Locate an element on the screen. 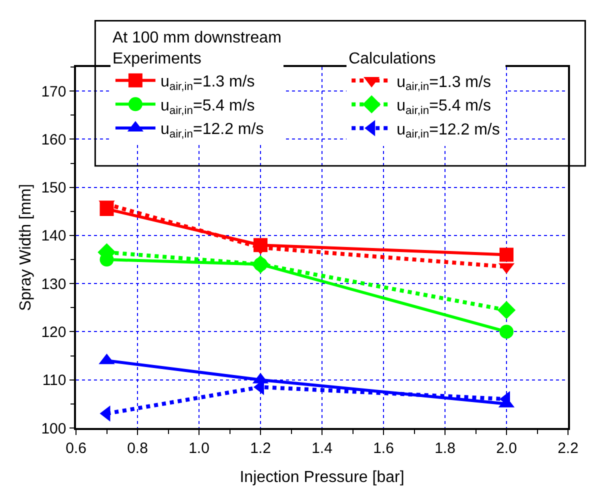  x-tick-label: 1.2 is located at coordinates (260, 448).